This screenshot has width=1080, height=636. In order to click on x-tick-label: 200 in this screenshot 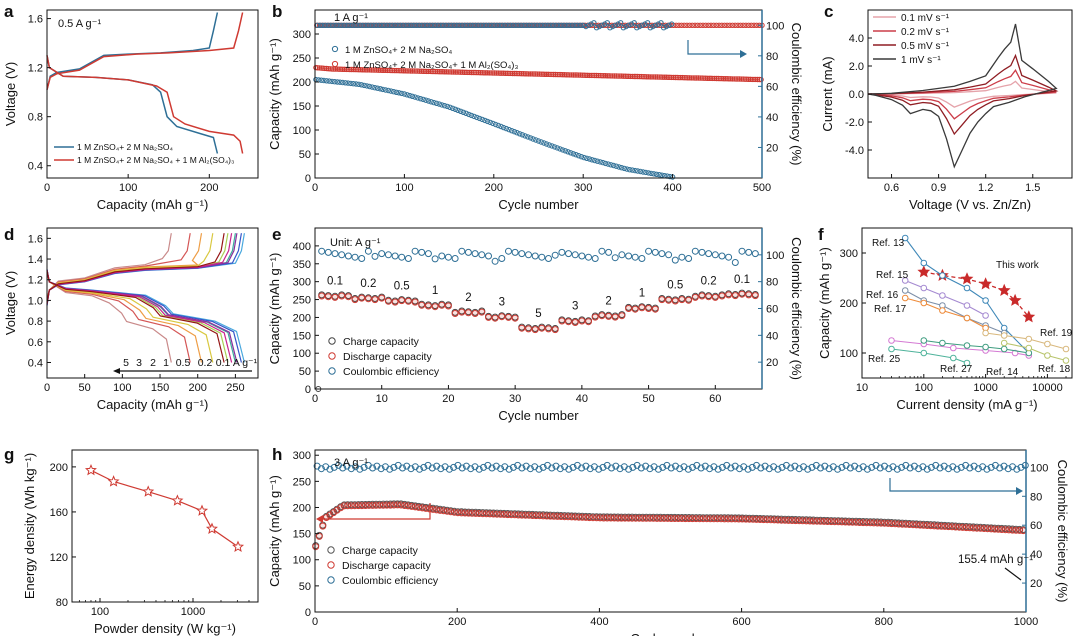, I will do `click(209, 188)`.